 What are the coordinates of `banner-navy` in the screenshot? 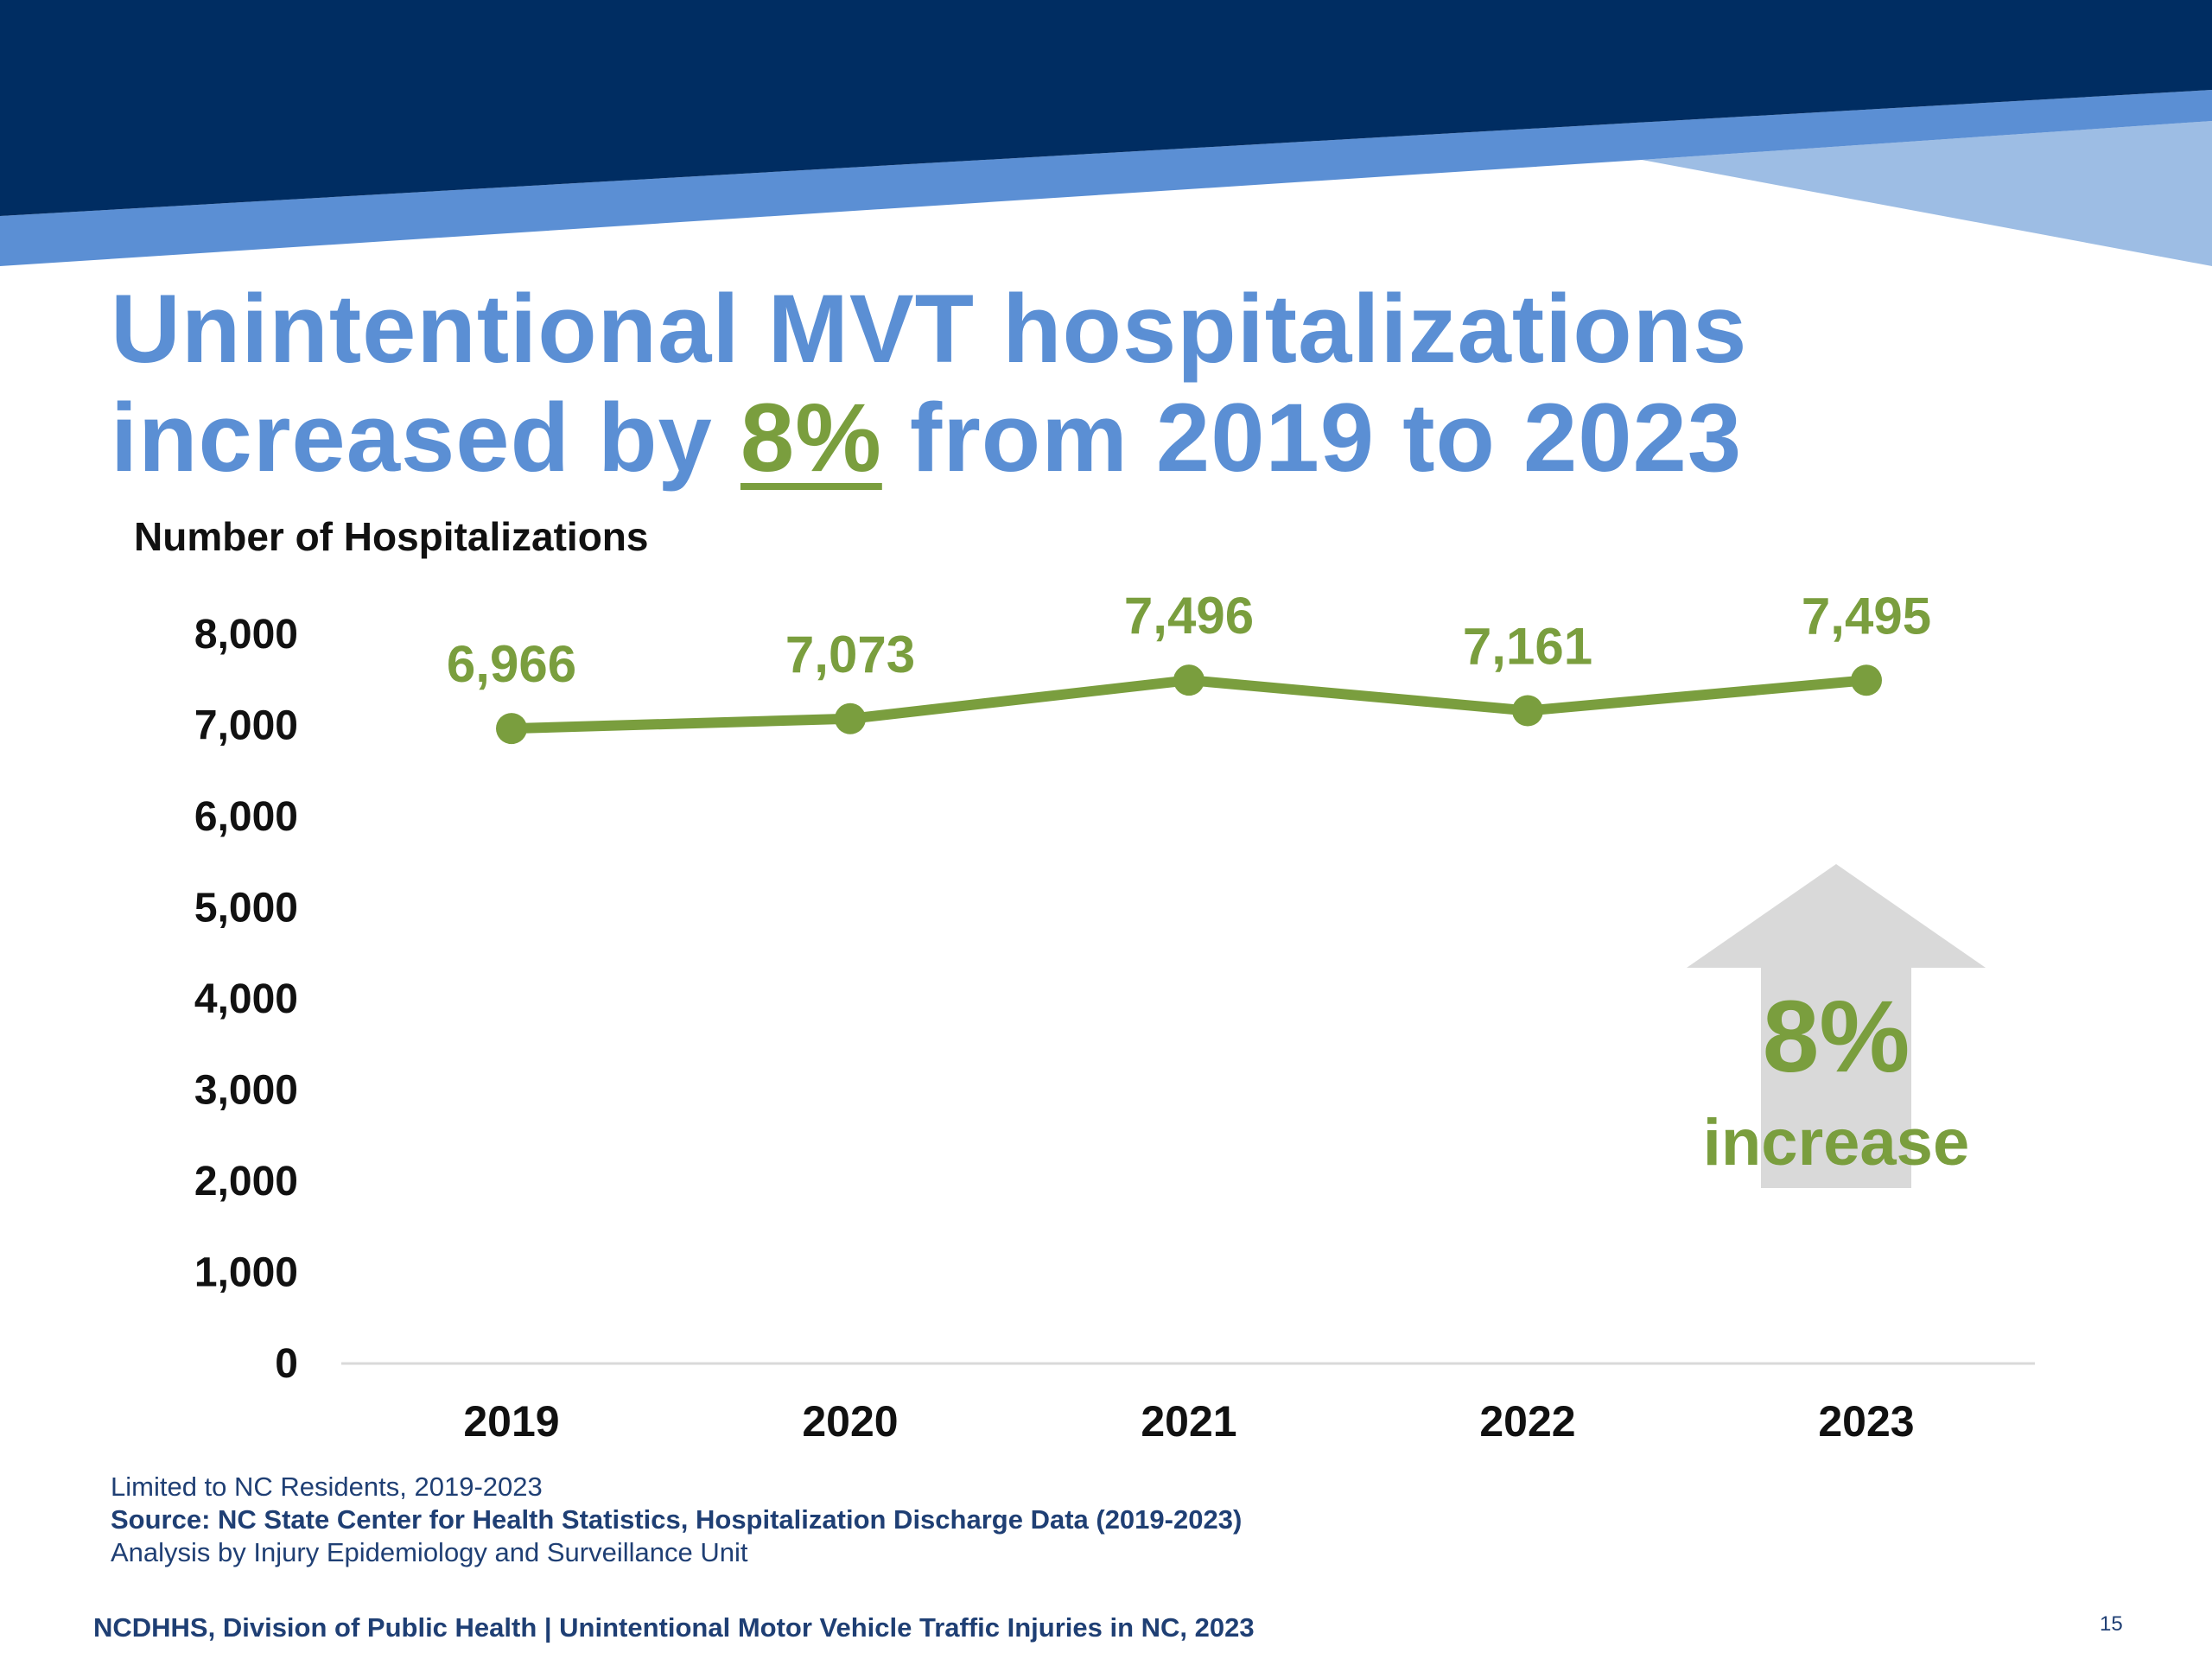 It's located at (1106, 108).